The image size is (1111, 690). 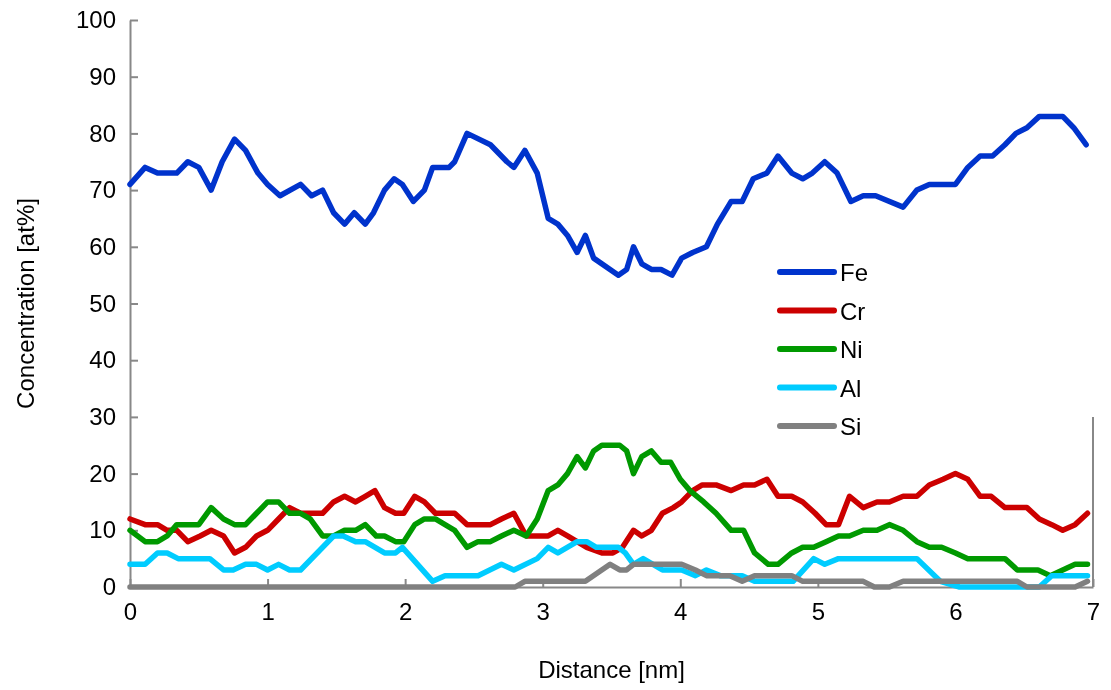 What do you see at coordinates (681, 612) in the screenshot?
I see `x-tick-label: 4` at bounding box center [681, 612].